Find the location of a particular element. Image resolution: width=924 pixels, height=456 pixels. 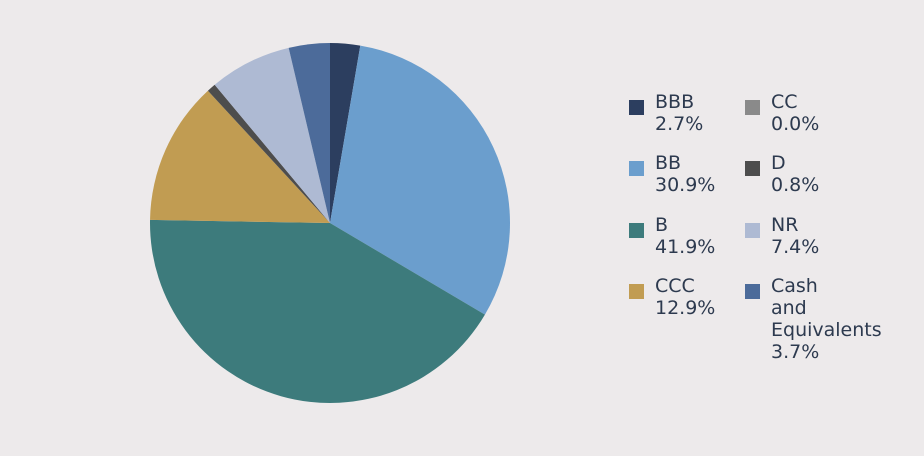

legend-value: 0.8% is located at coordinates (795, 185).